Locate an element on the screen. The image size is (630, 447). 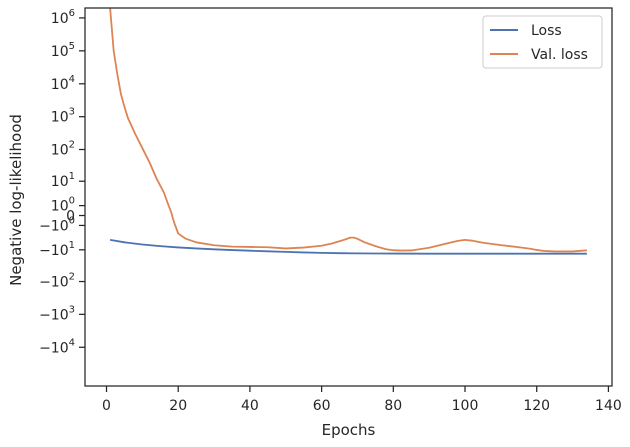
y-axis-label: Negative log-likelihood is located at coordinates (16, 200).